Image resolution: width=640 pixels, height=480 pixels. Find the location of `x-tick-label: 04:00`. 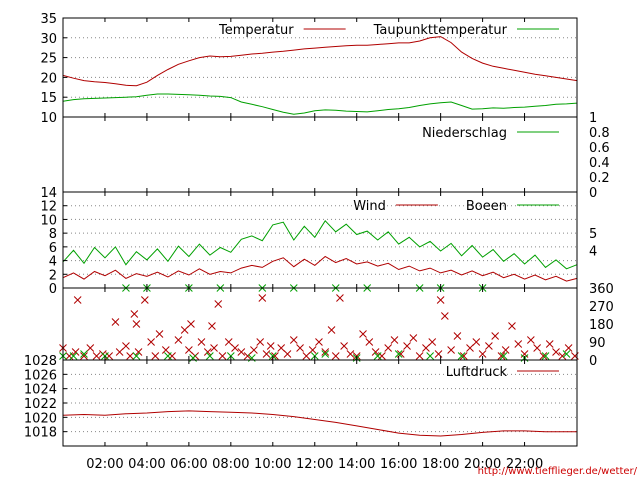

x-tick-label: 04:00 is located at coordinates (146, 464).